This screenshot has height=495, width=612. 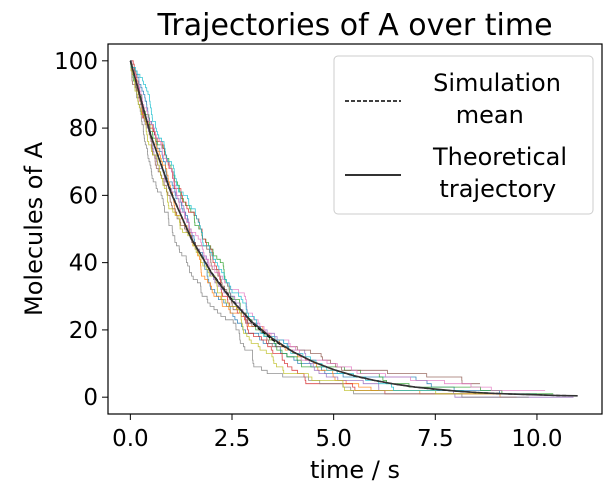 What do you see at coordinates (90, 398) in the screenshot?
I see `y-tick-label: 0` at bounding box center [90, 398].